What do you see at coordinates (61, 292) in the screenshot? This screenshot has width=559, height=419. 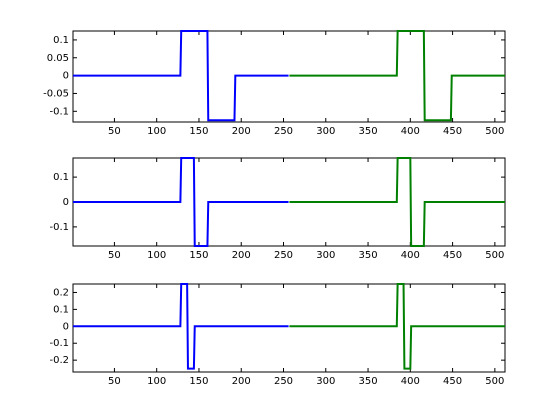 I see `y-tick-label: 0.2` at bounding box center [61, 292].